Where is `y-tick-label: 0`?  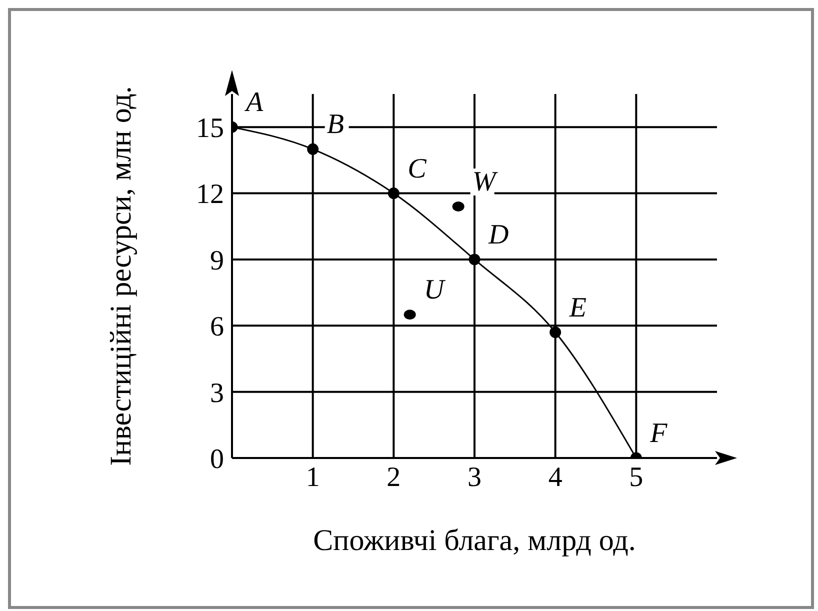
y-tick-label: 0 is located at coordinates (217, 459).